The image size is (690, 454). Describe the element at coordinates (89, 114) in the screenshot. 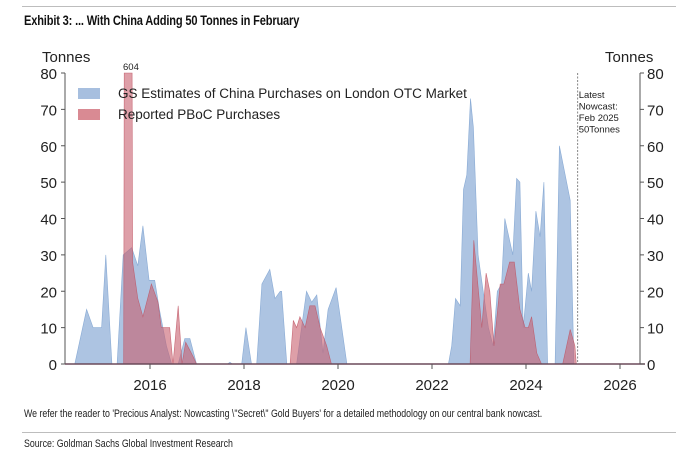

I see `legend-swatch-pboc` at that location.